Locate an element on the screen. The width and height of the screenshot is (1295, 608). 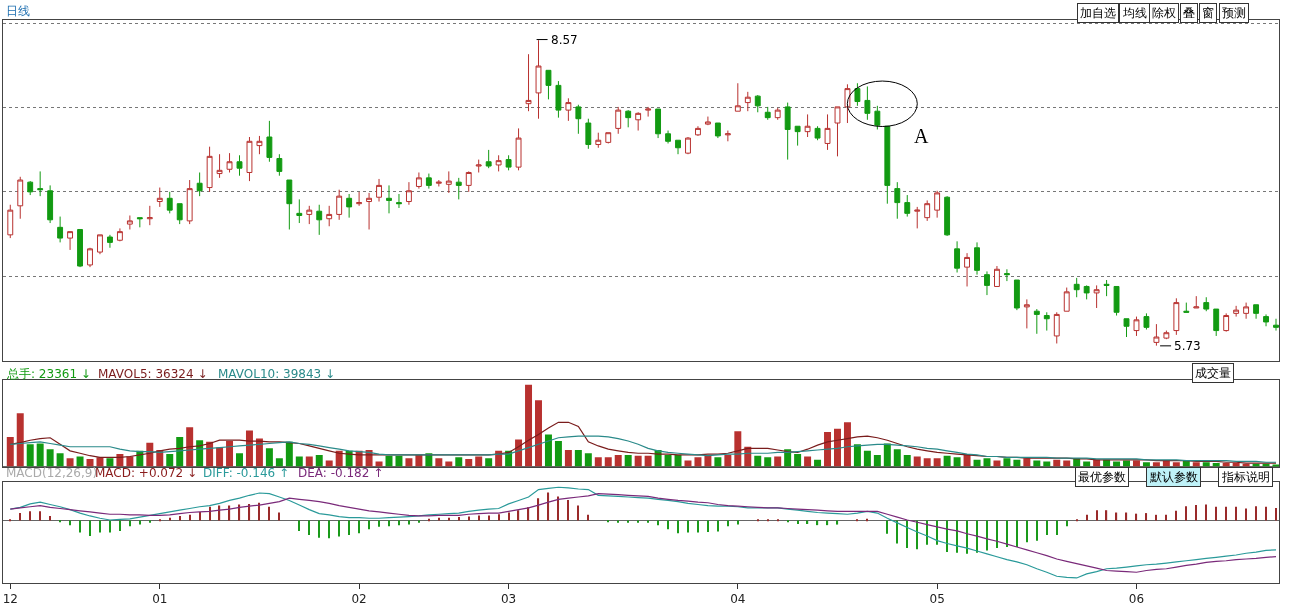
text: 默认参数 is located at coordinates (1173, 477).